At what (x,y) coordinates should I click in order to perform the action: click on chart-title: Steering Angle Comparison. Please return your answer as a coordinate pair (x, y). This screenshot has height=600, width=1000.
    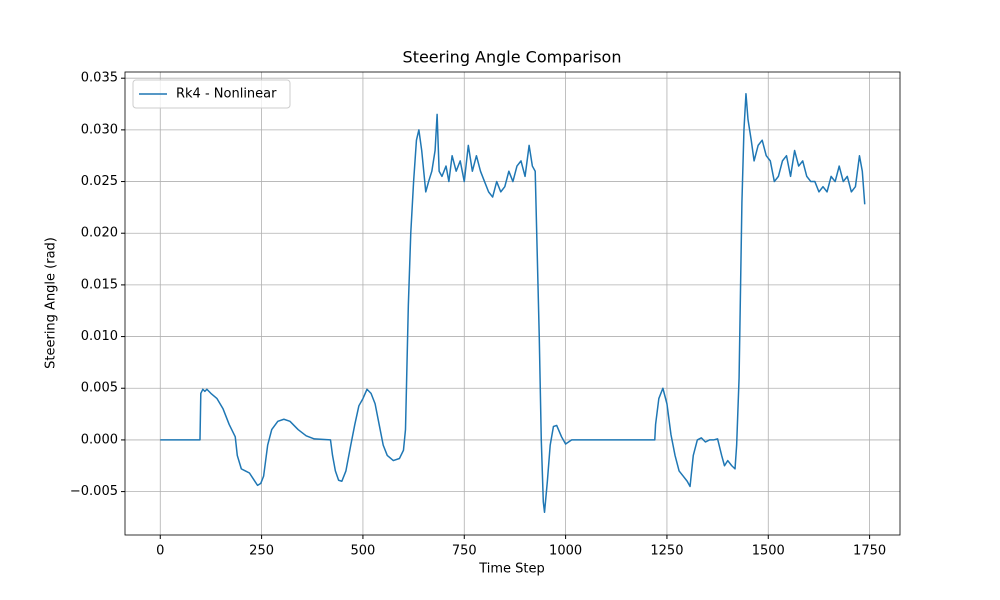
    Looking at the image, I should click on (512, 57).